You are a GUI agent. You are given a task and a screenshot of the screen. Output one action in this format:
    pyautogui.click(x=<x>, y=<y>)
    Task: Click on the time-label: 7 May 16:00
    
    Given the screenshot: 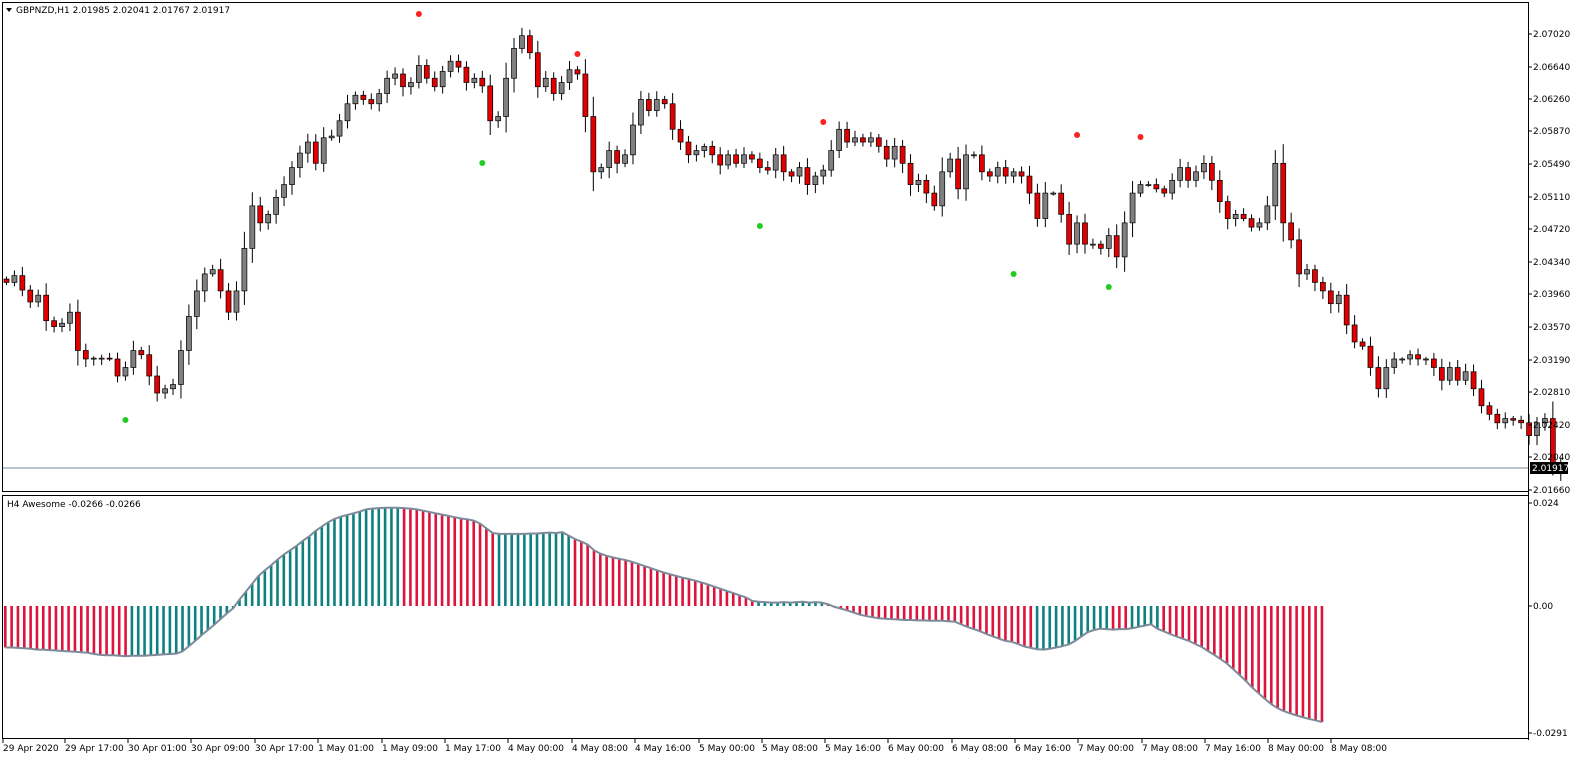 What is the action you would take?
    pyautogui.click(x=1233, y=749)
    